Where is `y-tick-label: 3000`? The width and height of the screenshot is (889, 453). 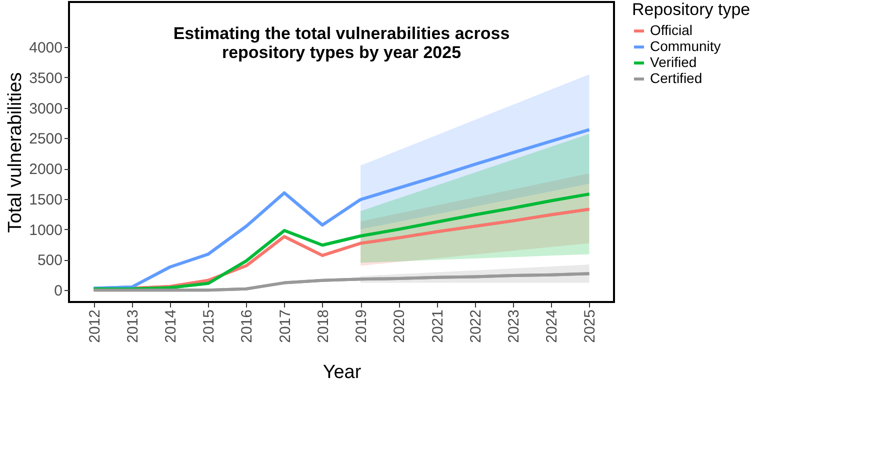 y-tick-label: 3000 is located at coordinates (45, 109).